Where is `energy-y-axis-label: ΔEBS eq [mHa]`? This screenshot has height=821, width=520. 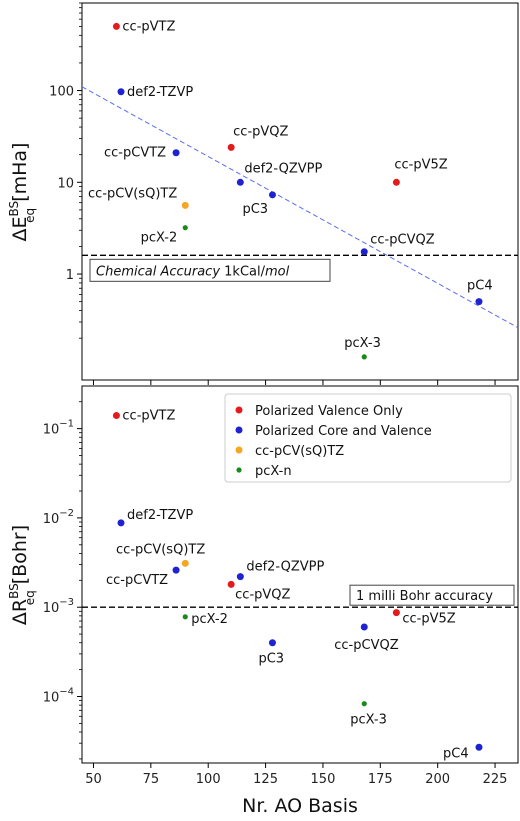
energy-y-axis-label: ΔEBS eq [mHa] is located at coordinates (22, 192).